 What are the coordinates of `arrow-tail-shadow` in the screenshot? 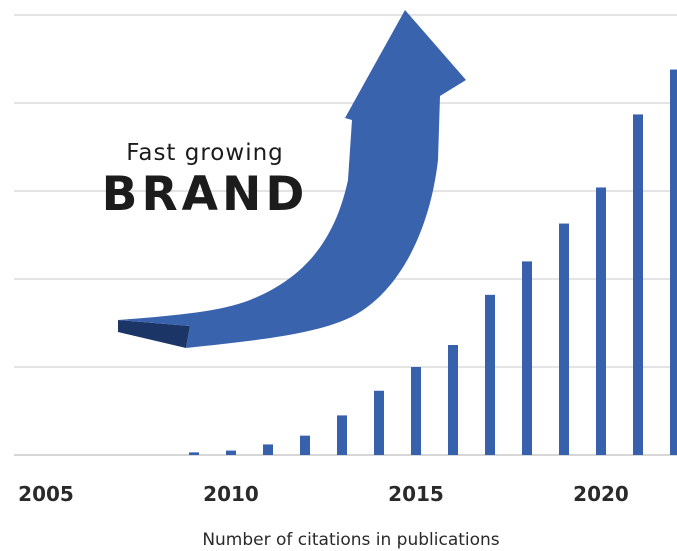 It's located at (154, 334).